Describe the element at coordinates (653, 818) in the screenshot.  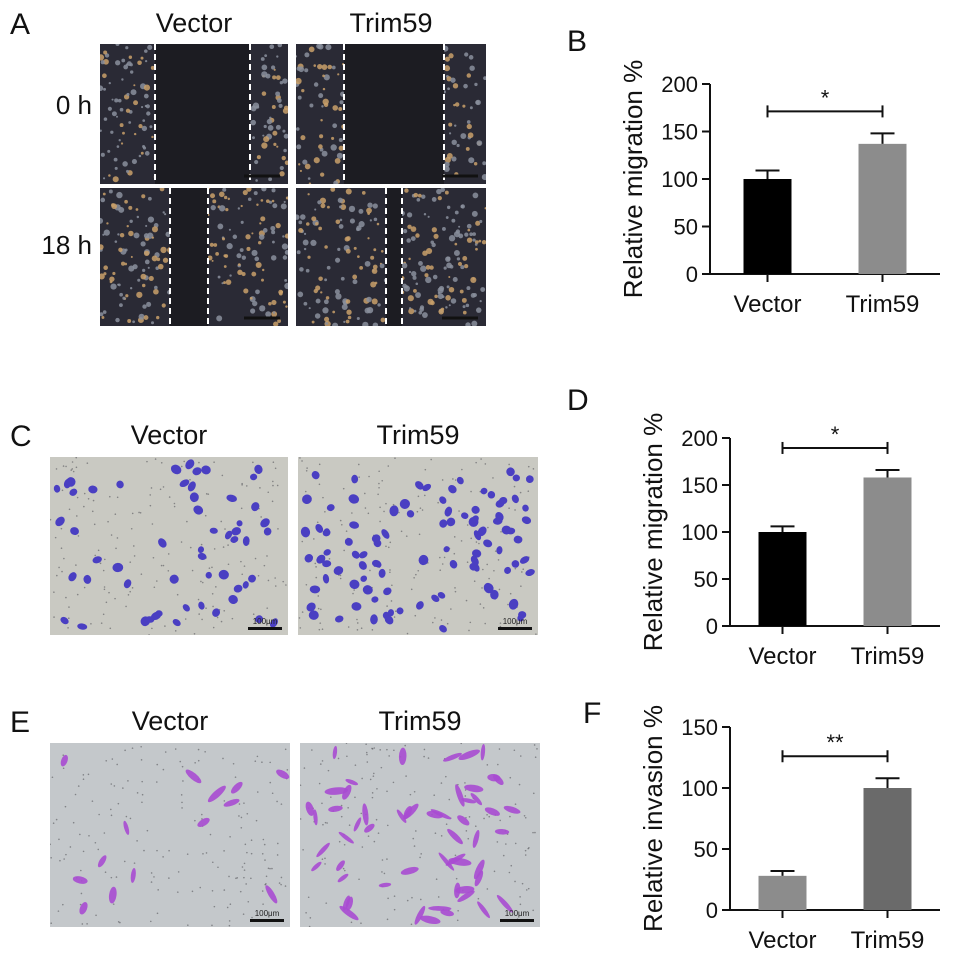
I see `y-axis-label: Relative invasion %` at that location.